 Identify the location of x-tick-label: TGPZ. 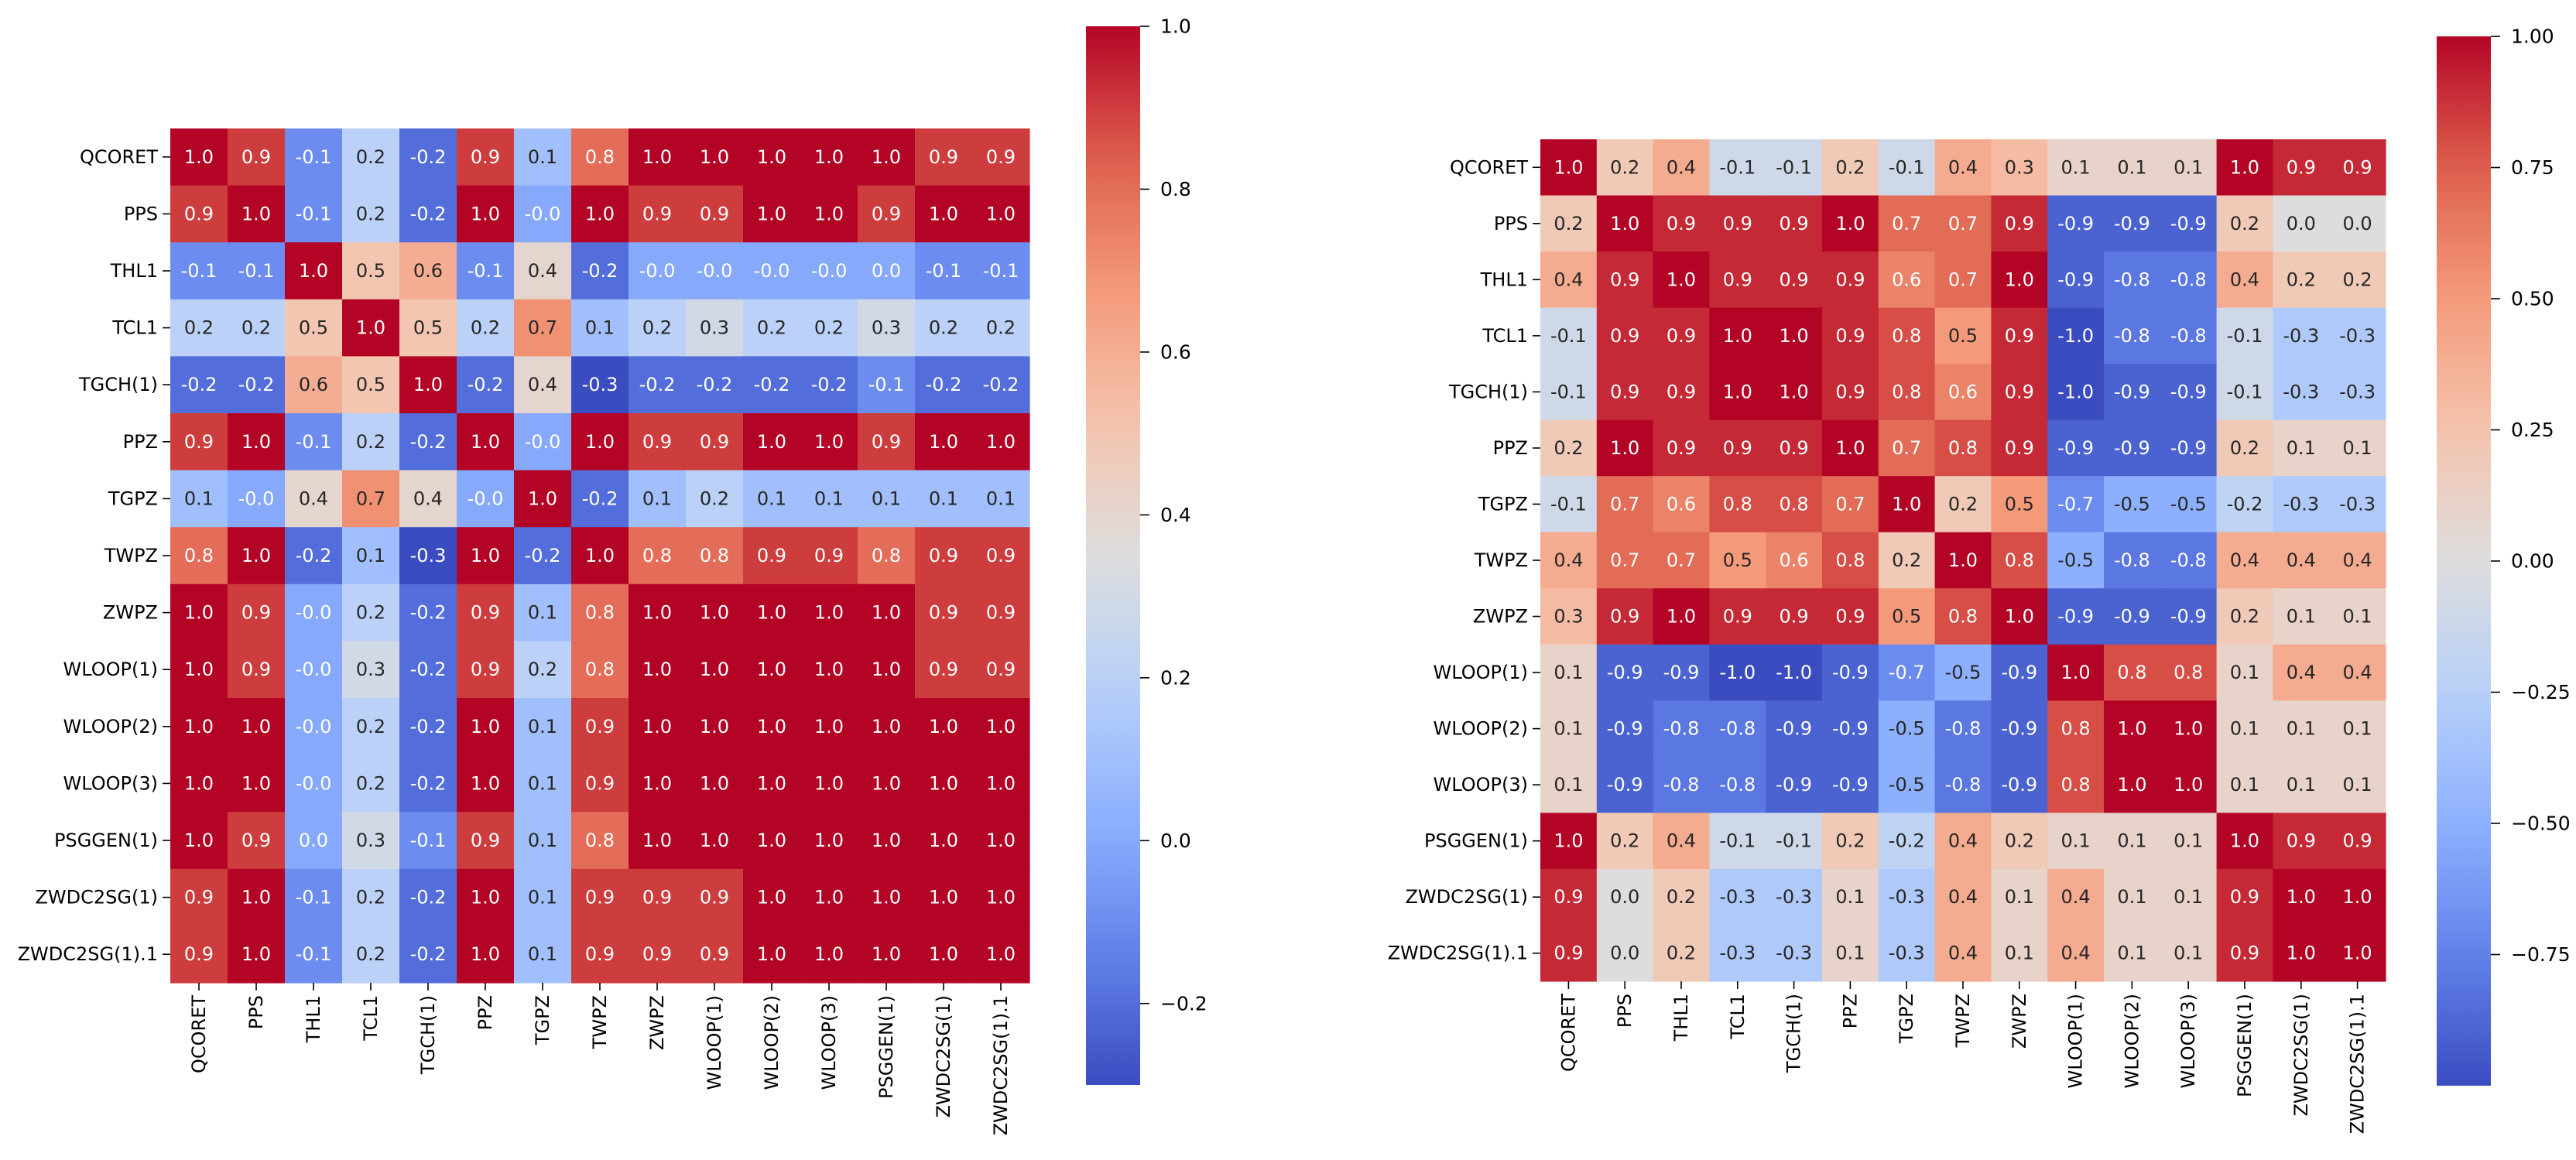
(542, 1020).